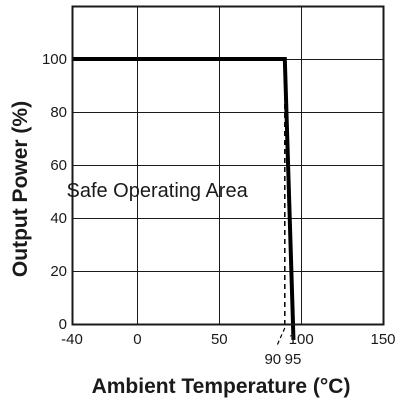 The image size is (398, 401). I want to click on y-tick-label: 40, so click(58, 218).